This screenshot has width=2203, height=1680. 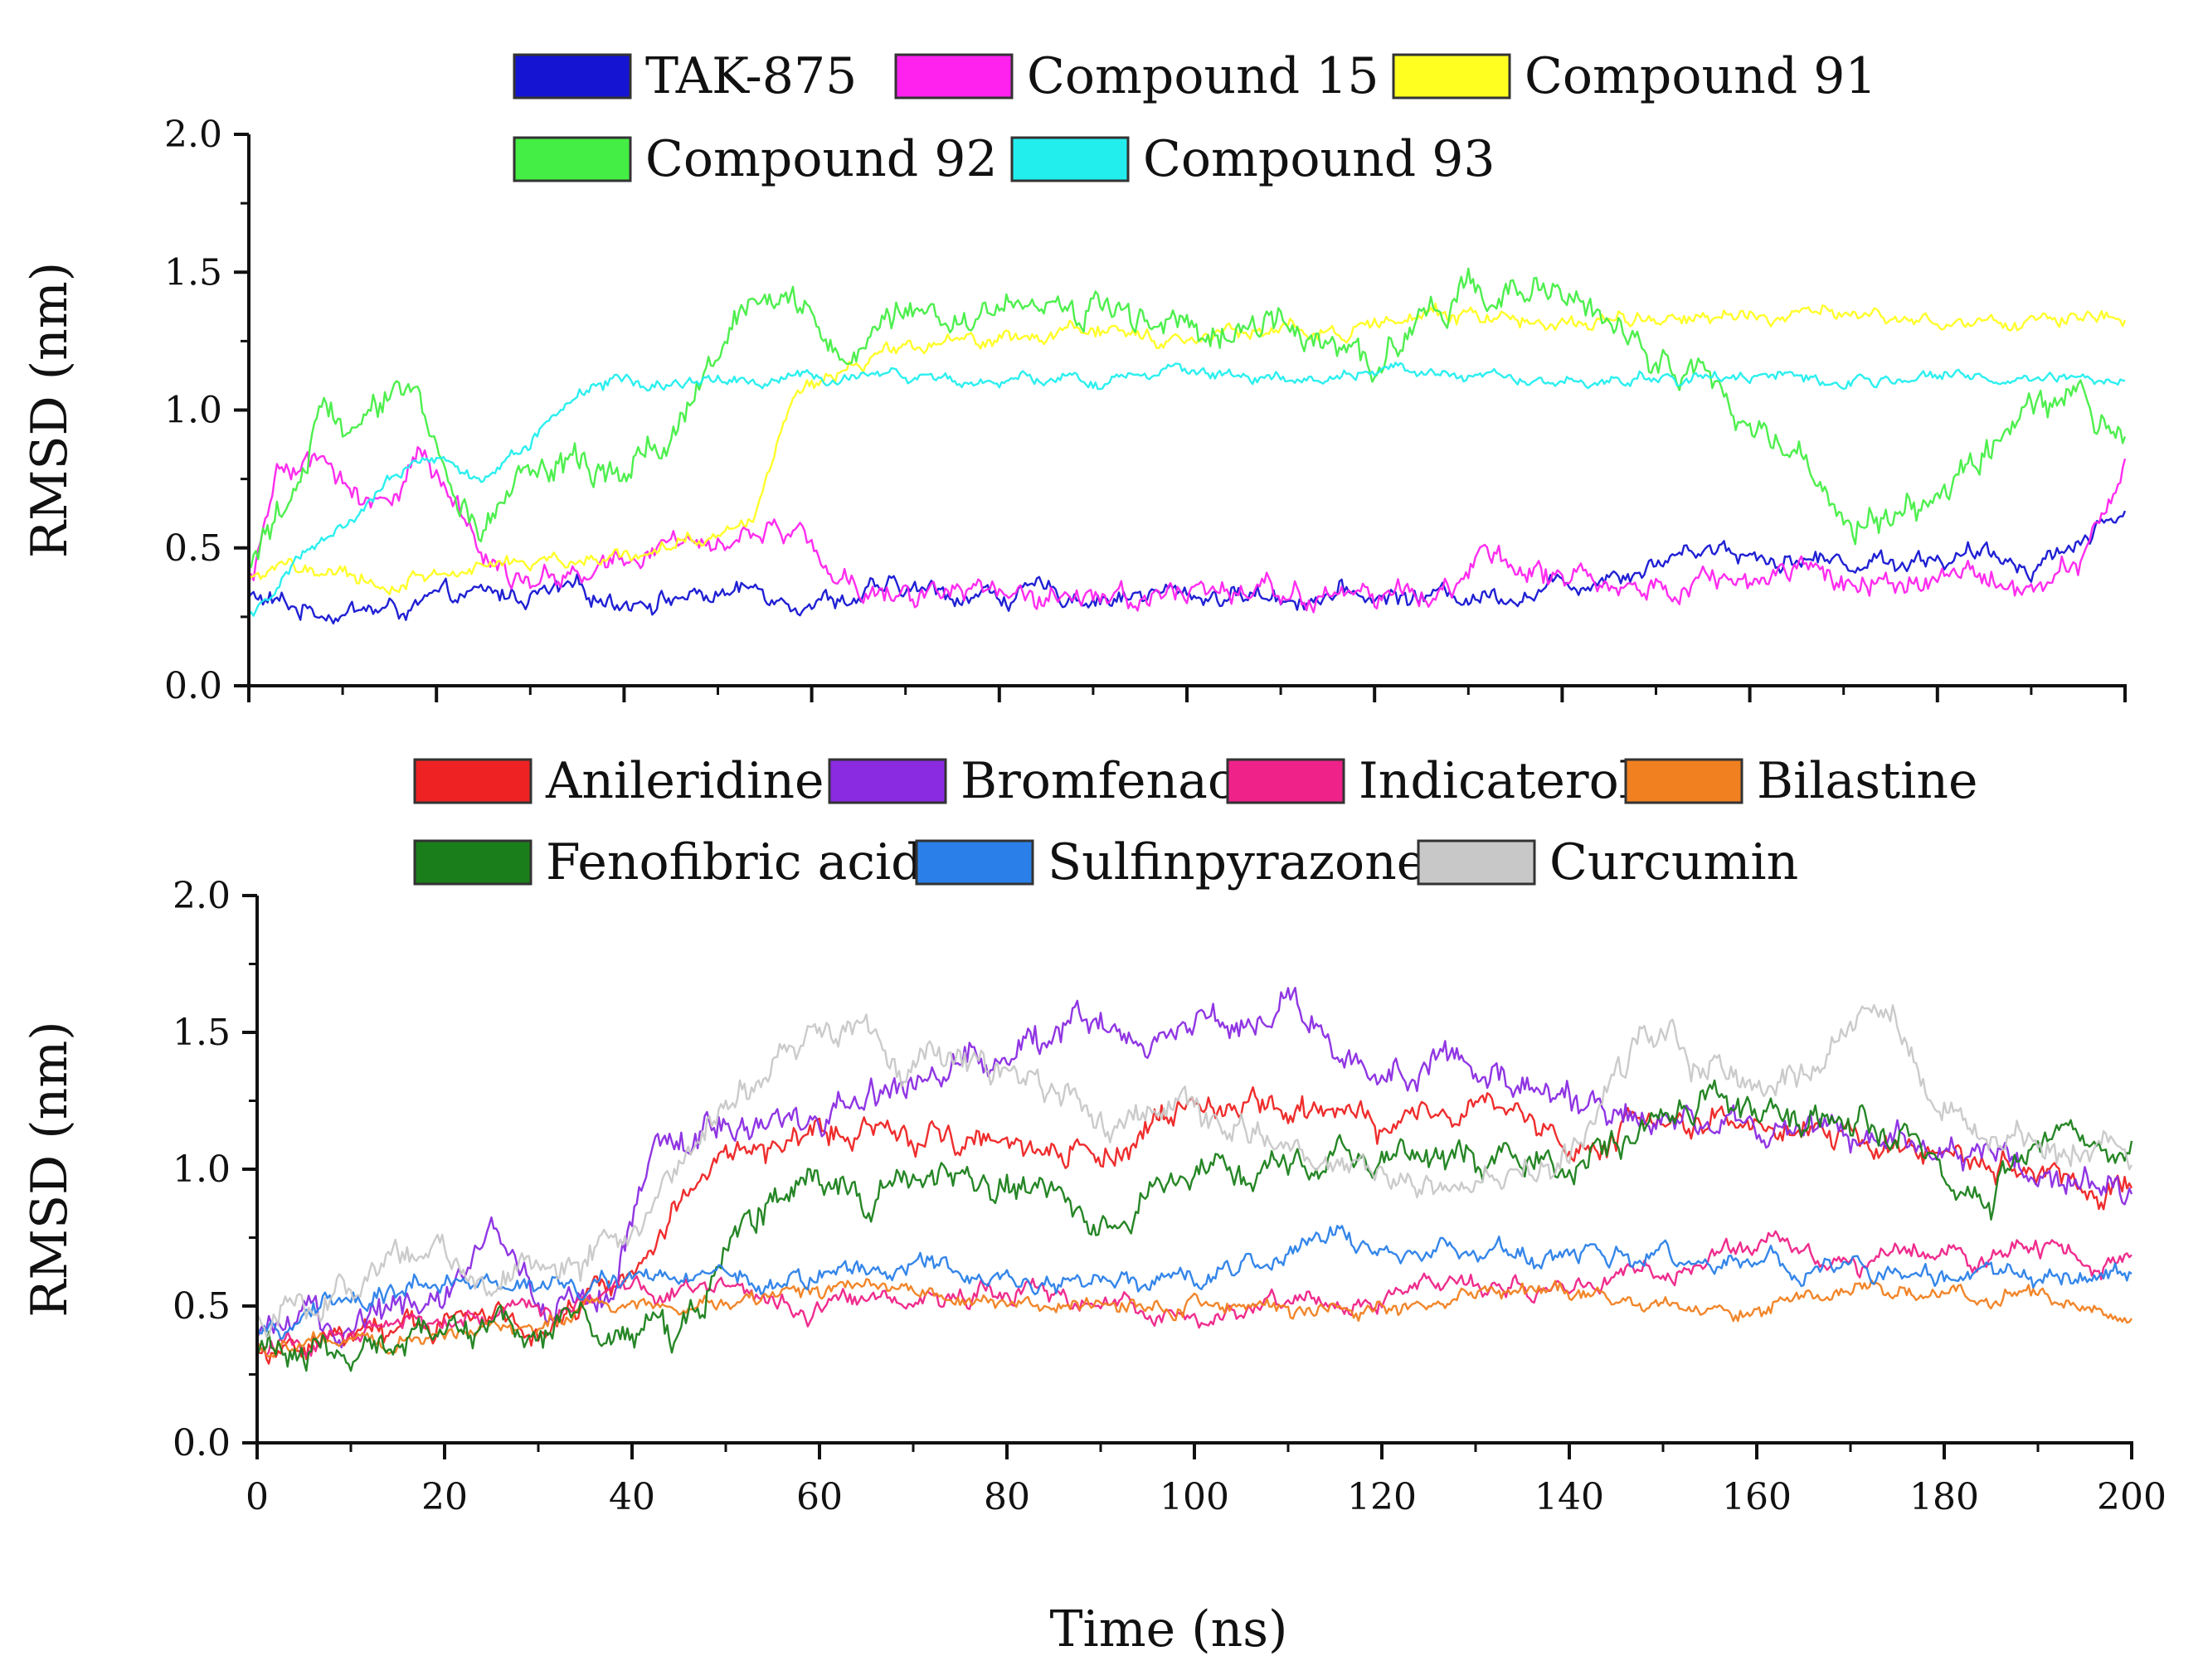 I want to click on legend-item-bromfenac: Bromfenac, so click(x=1032, y=781).